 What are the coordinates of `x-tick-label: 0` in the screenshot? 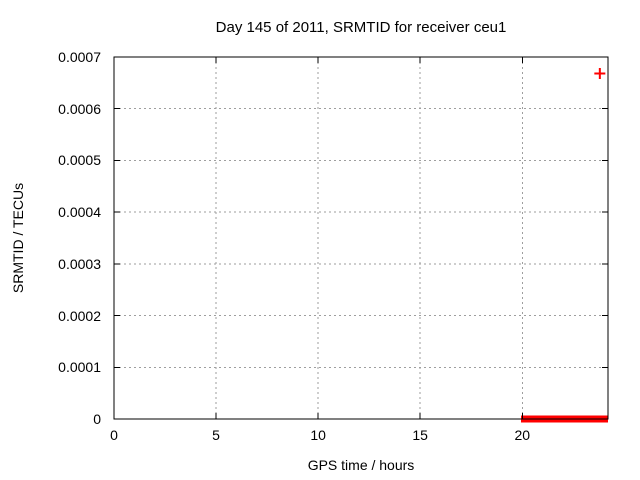 It's located at (114, 435).